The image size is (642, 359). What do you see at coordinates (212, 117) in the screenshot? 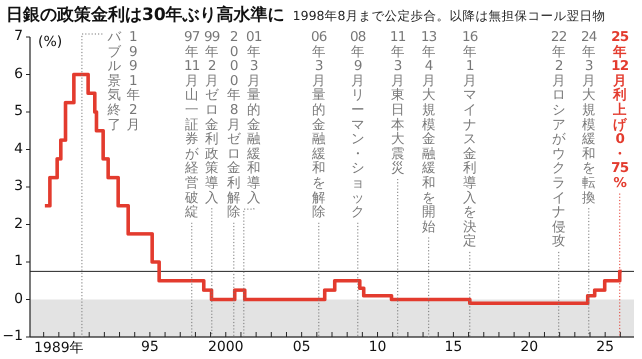
I see `text: 99年2月ゼロ金利政策導入` at bounding box center [212, 117].